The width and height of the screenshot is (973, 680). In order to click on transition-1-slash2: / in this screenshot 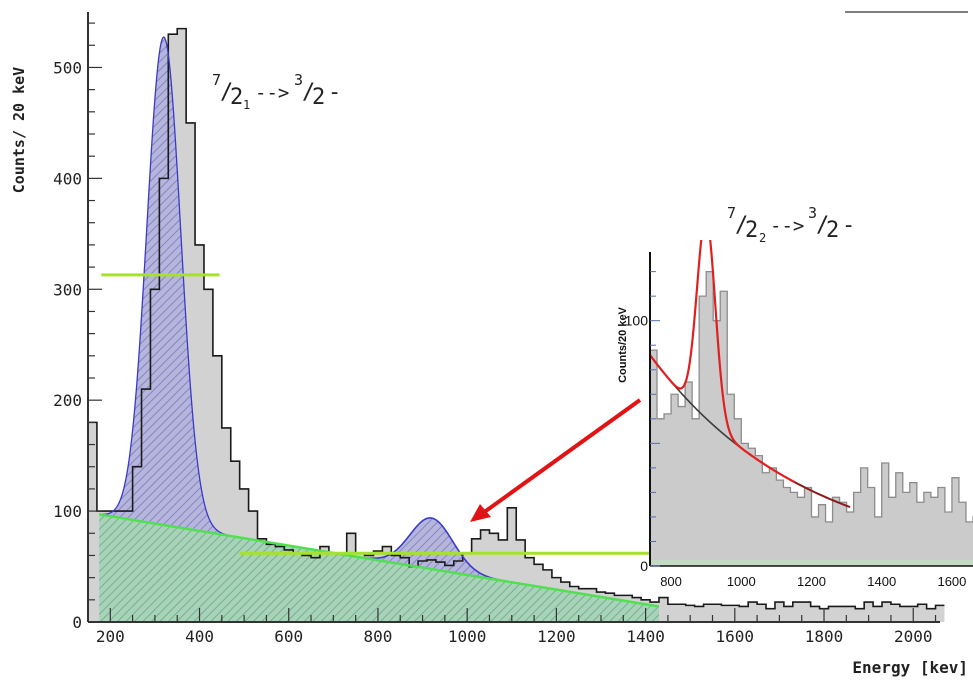, I will do `click(308, 92)`.